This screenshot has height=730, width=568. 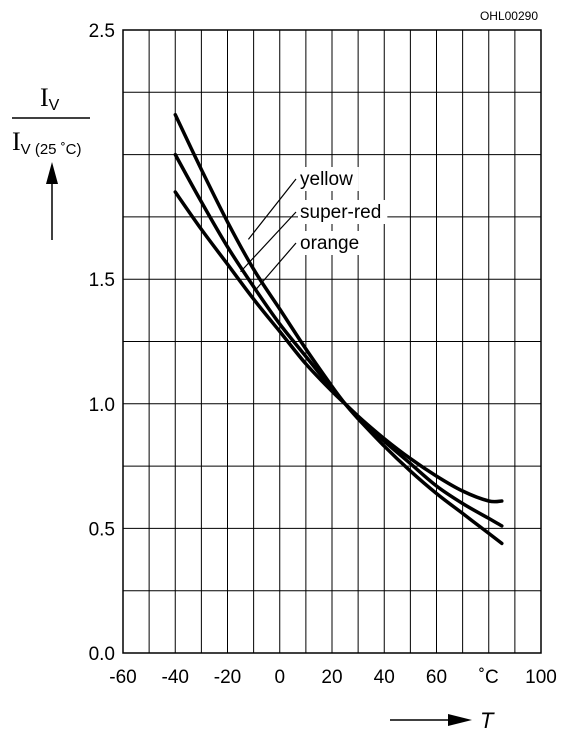 What do you see at coordinates (384, 677) in the screenshot?
I see `x-tick-label: 40` at bounding box center [384, 677].